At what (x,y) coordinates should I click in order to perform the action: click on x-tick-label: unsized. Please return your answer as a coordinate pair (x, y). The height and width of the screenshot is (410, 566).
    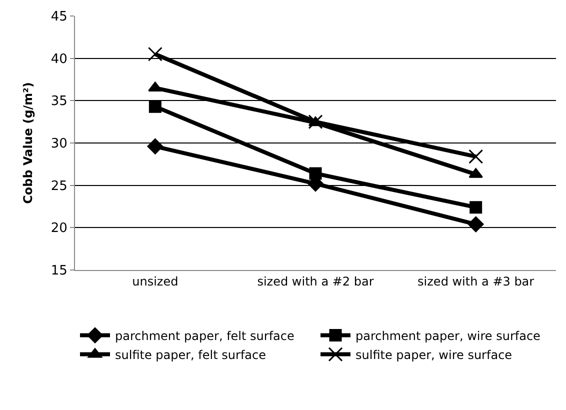
    Looking at the image, I should click on (155, 281).